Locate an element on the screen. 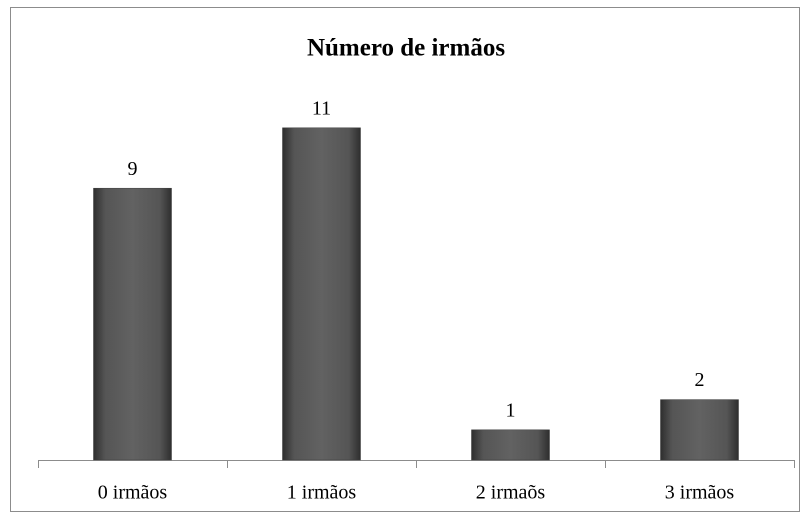  data-label: 9 is located at coordinates (133, 169).